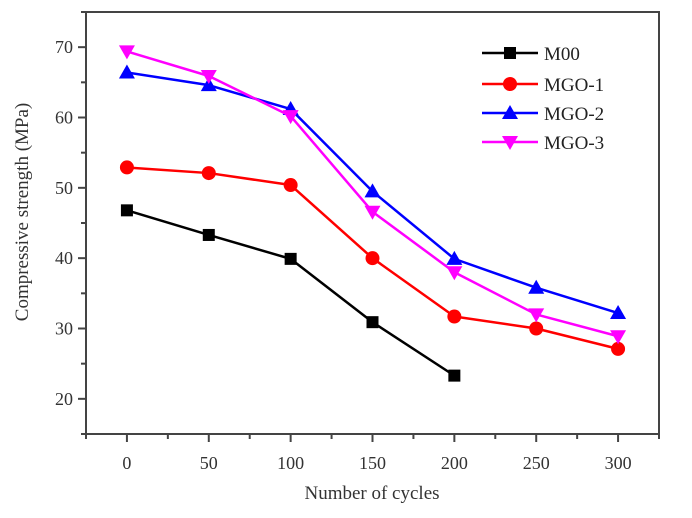  What do you see at coordinates (531, 54) in the screenshot?
I see `legend-item-m00: M00` at bounding box center [531, 54].